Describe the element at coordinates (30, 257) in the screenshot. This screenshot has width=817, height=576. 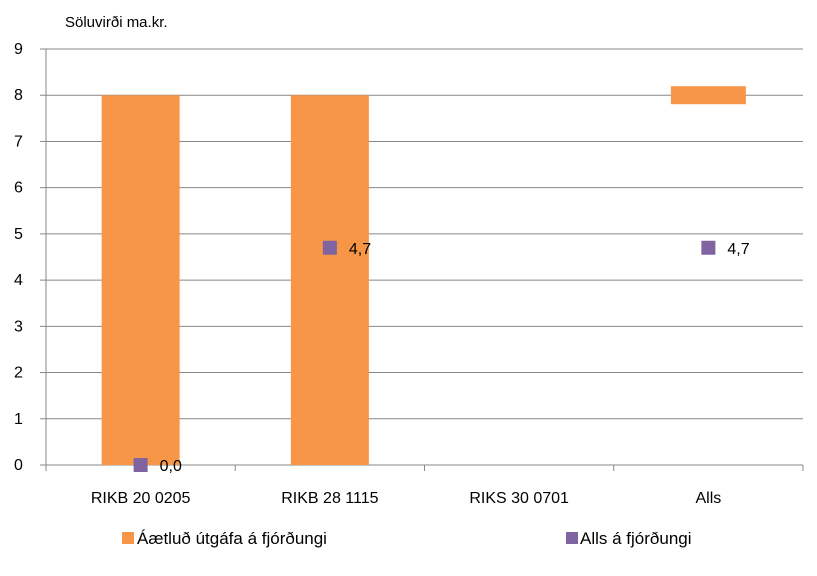
I see `y-axis-ticks: 0 1 2 3 4 5 6 7 8 9` at that location.